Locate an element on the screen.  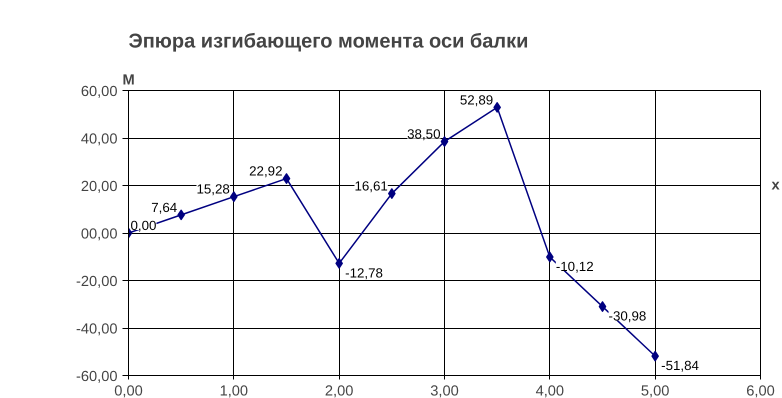
x-tick-label: 6,00 is located at coordinates (760, 391).